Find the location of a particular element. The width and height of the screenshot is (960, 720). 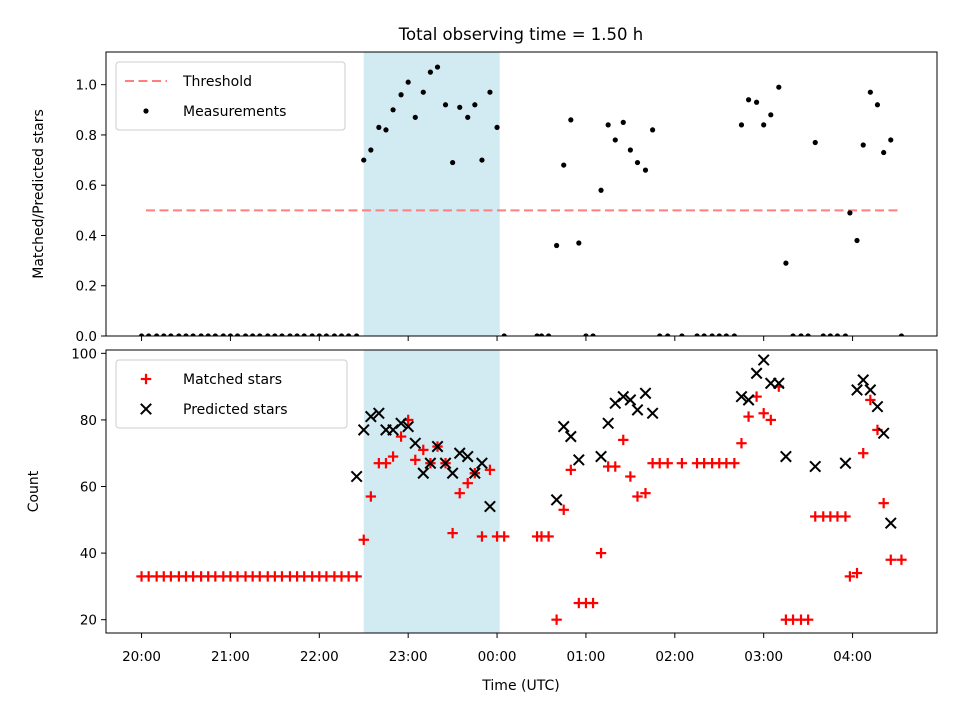

top-y-axis-label: Matched/Predicted stars is located at coordinates (39, 194).